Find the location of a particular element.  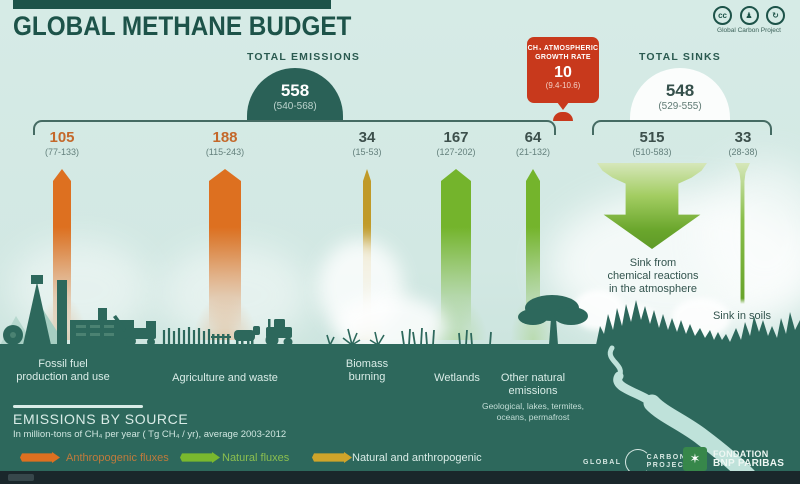

total-emissions-label: TOTAL EMISSIONS is located at coordinates (304, 57).